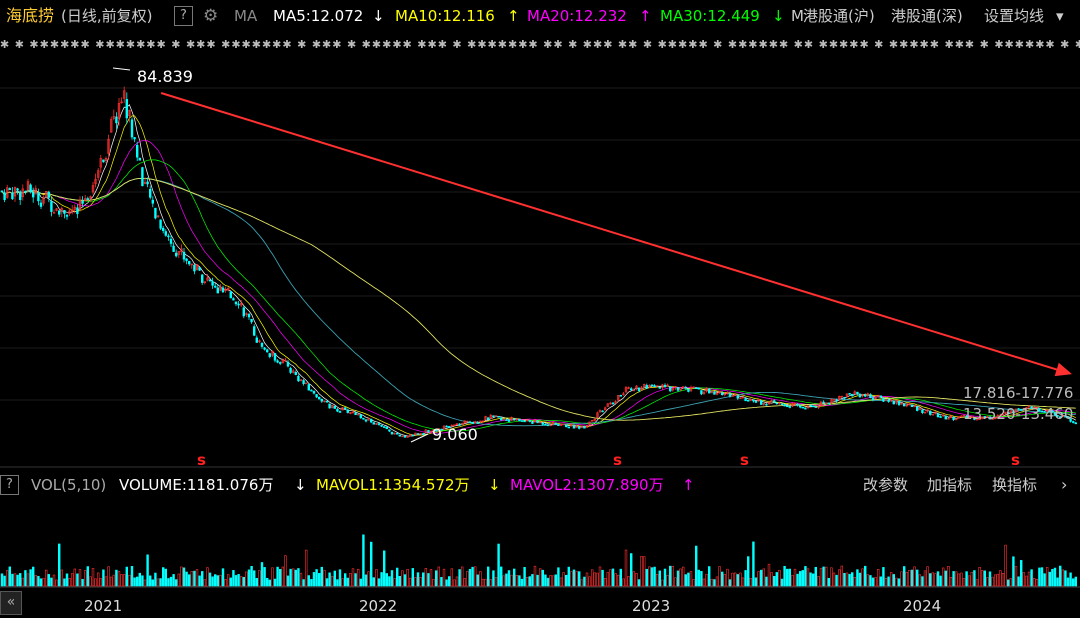 This screenshot has height=618, width=1080. What do you see at coordinates (30, 15) in the screenshot?
I see `stock-name: 海底捞` at bounding box center [30, 15].